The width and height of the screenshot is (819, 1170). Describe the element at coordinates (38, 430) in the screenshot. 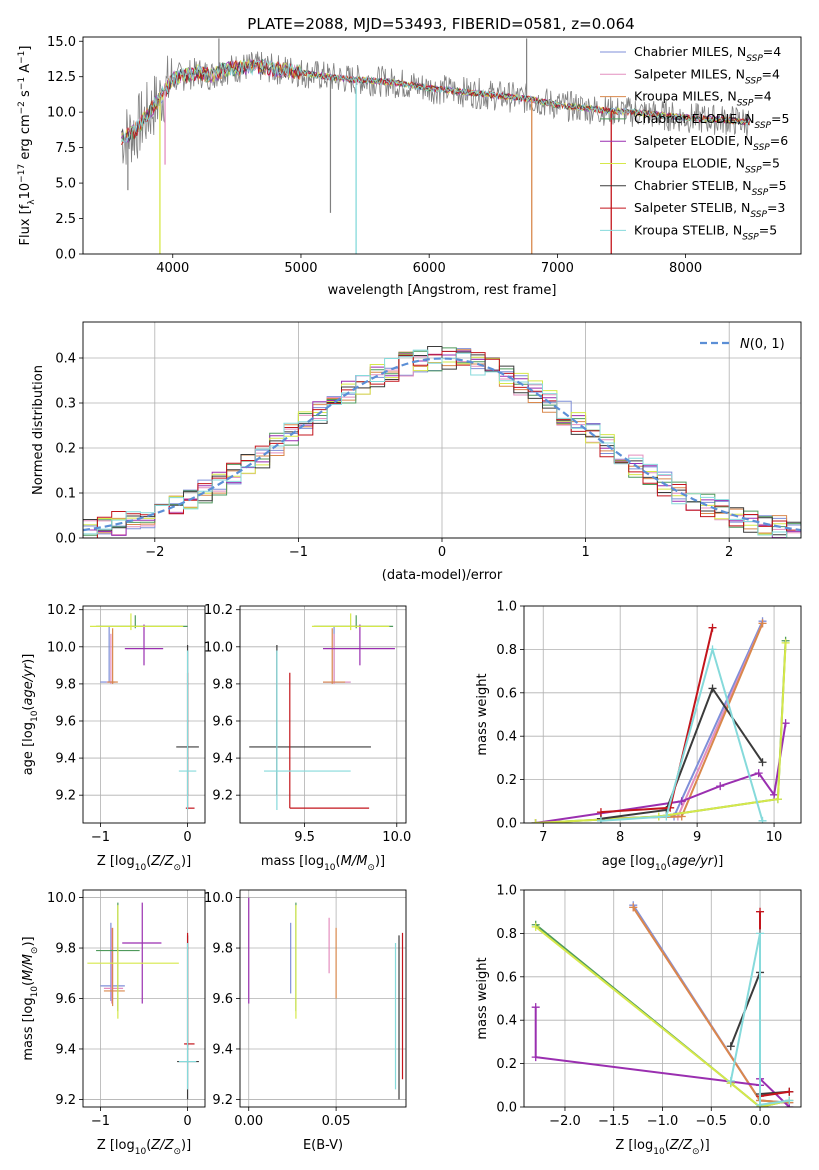

I see `y-axis-label: Normed distribution` at that location.